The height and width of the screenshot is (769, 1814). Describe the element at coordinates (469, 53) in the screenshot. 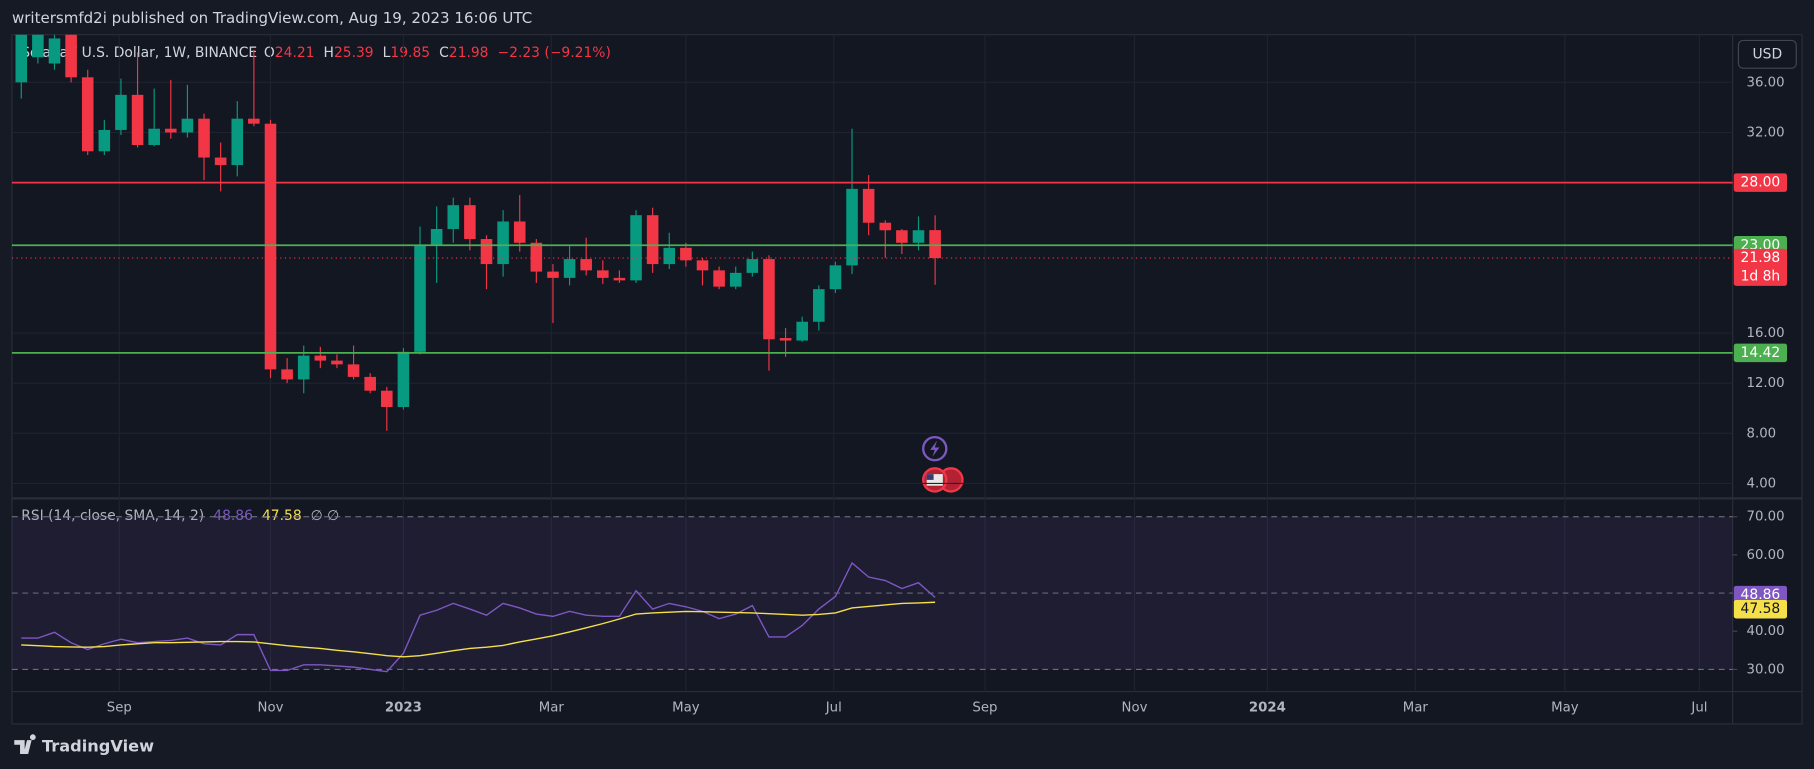

I see `close-value: 21.98` at that location.